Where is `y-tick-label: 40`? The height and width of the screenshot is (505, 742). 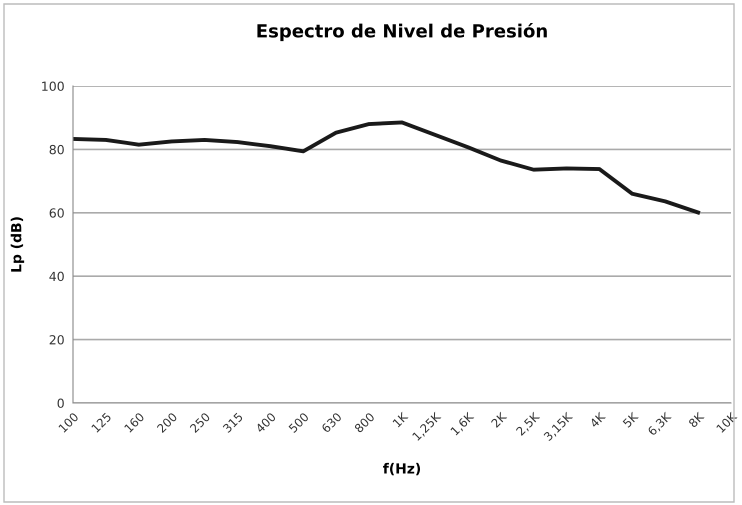
y-tick-label: 40 is located at coordinates (56, 277).